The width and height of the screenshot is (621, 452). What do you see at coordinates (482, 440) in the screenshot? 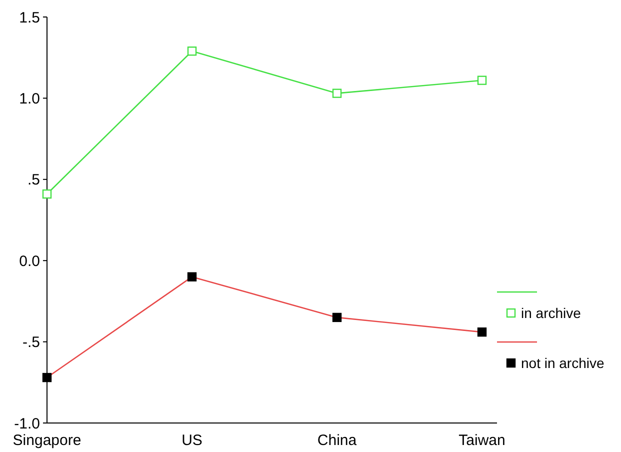
I see `x-tick-label: Taiwan` at bounding box center [482, 440].